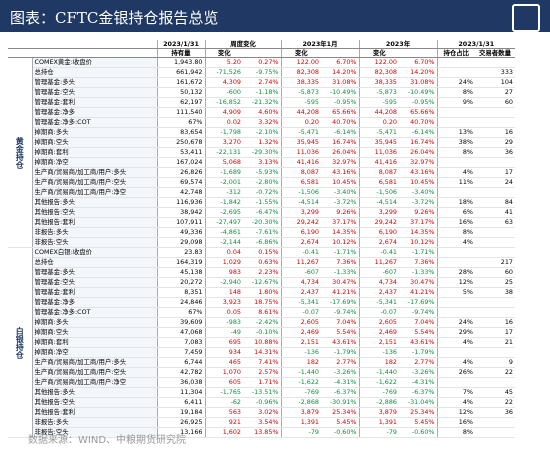 The image size is (550, 452). Describe the element at coordinates (223, 422) in the screenshot. I see `cell: 921` at that location.